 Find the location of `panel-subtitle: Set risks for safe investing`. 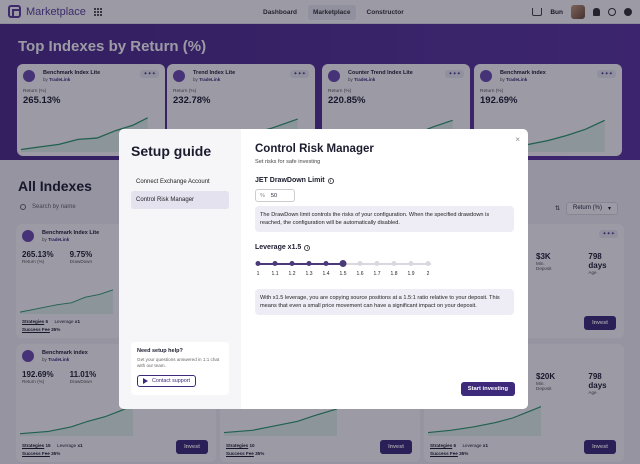

panel-subtitle: Set risks for safe investing is located at coordinates (288, 162).